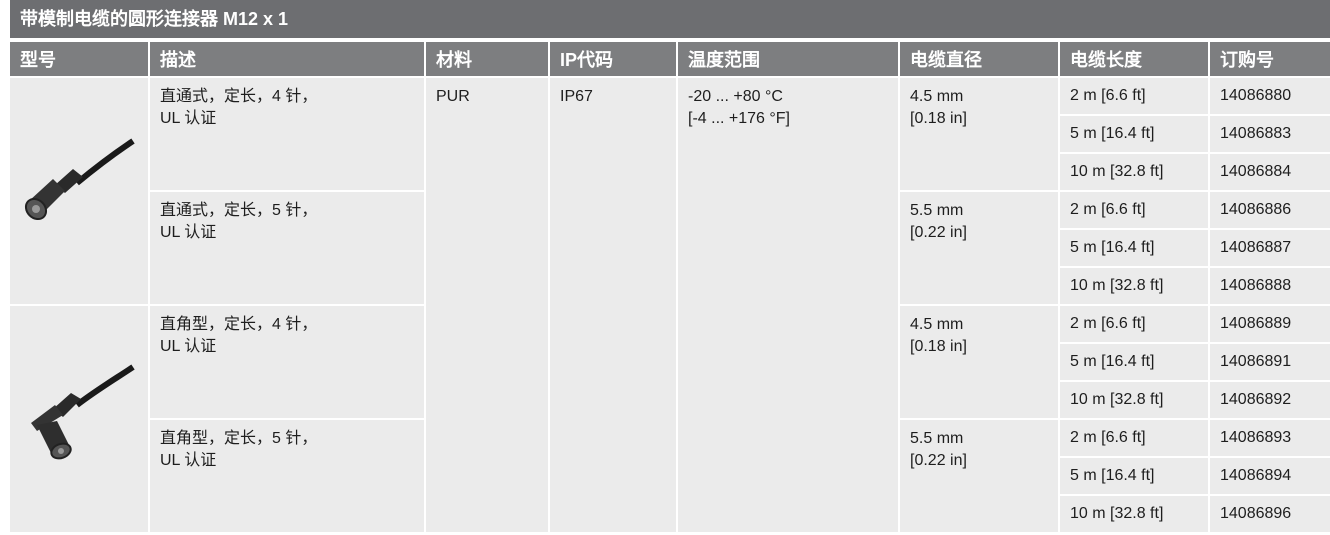  What do you see at coordinates (1270, 210) in the screenshot?
I see `order-number-cell: 14086886` at bounding box center [1270, 210].